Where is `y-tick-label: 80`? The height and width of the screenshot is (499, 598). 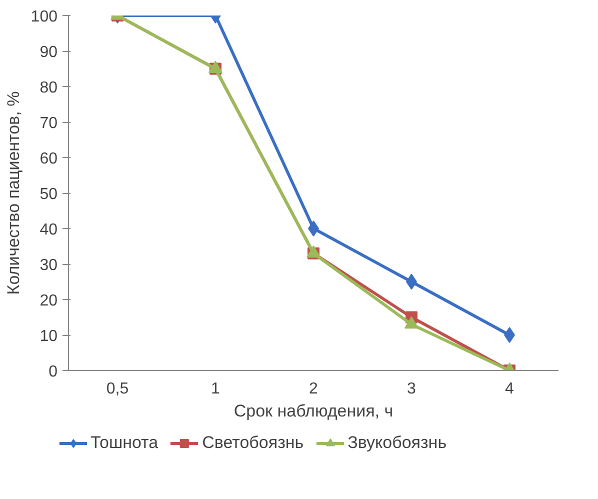
y-tick-label: 80 is located at coordinates (49, 88).